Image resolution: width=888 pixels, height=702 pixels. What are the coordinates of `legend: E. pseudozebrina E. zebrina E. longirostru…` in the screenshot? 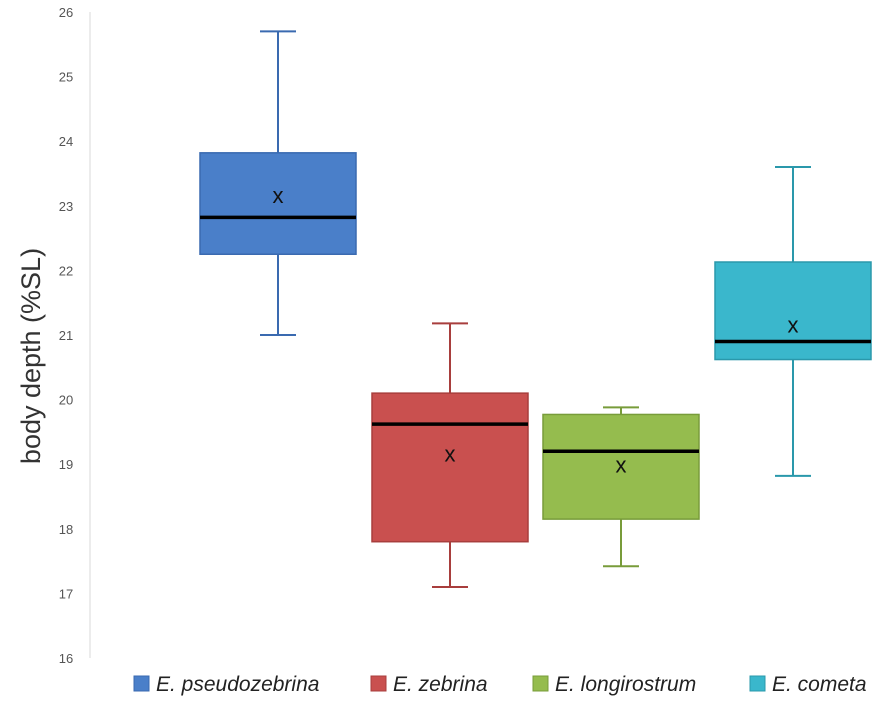 It's located at (500, 684).